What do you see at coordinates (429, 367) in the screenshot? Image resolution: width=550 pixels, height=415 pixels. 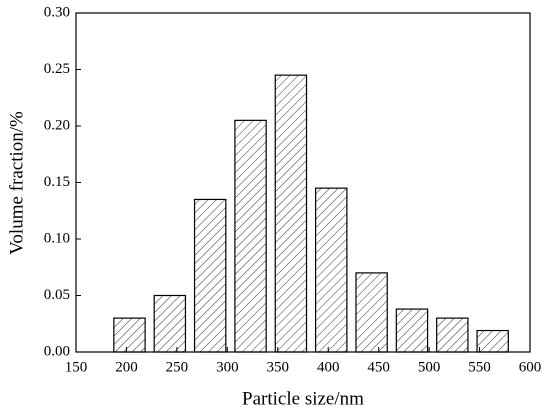 I see `x-tick-label: 500` at bounding box center [429, 367].